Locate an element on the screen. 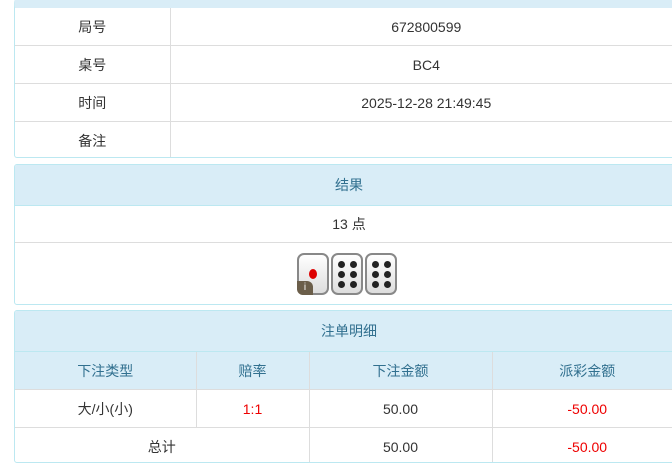 This screenshot has width=672, height=465. header-amount: 下注金额 is located at coordinates (400, 371).